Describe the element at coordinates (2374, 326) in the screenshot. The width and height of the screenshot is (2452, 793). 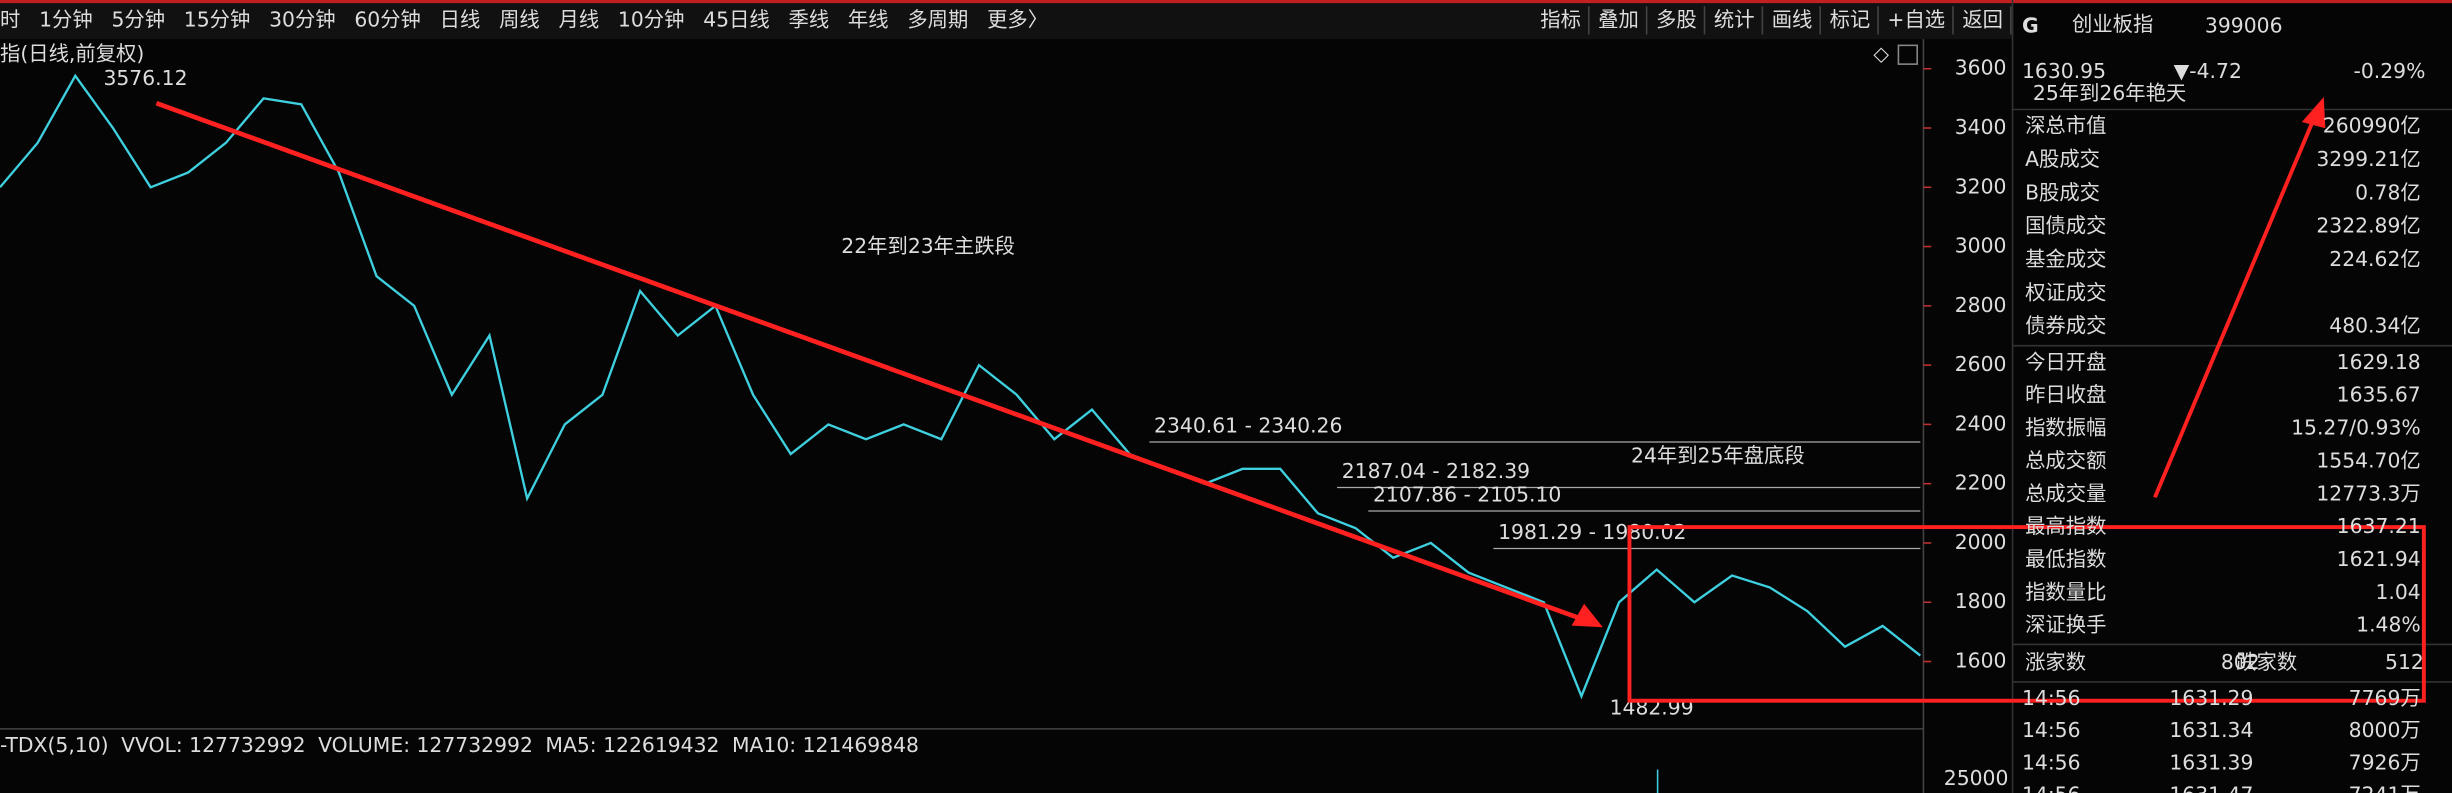
I see `stat-value: 480.34亿` at that location.